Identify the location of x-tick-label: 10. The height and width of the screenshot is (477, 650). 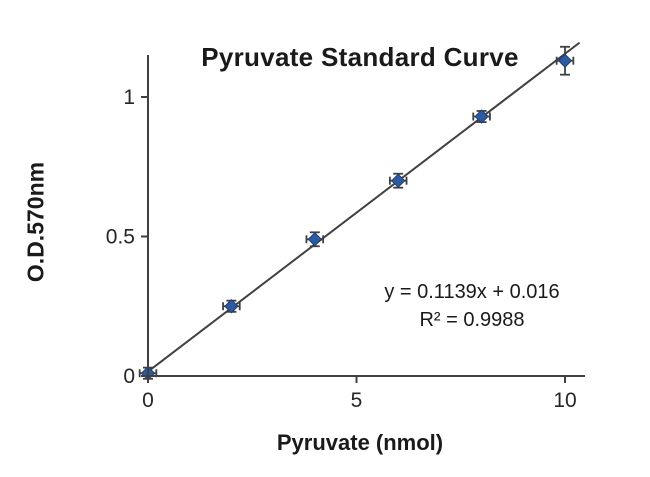
(564, 400).